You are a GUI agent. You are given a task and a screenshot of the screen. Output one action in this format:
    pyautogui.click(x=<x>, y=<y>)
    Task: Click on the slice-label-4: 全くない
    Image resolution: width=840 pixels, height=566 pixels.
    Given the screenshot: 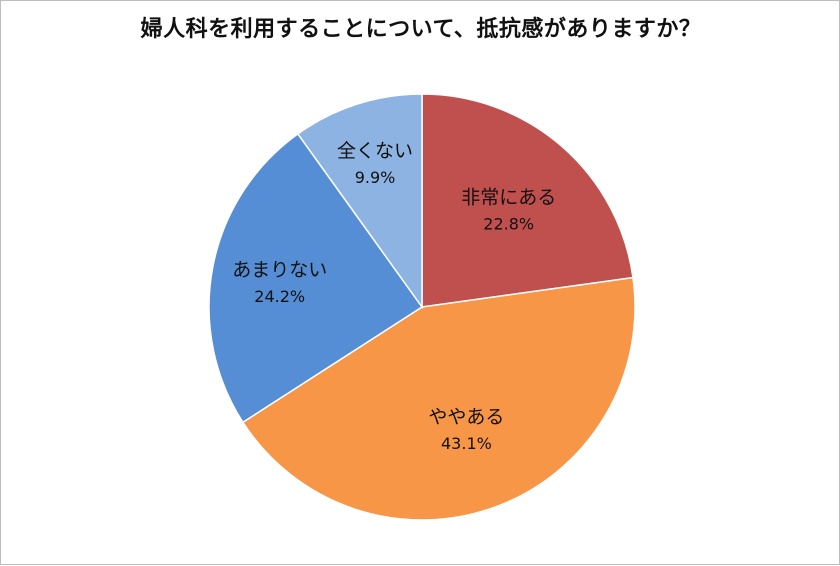 What is the action you would take?
    pyautogui.click(x=375, y=151)
    